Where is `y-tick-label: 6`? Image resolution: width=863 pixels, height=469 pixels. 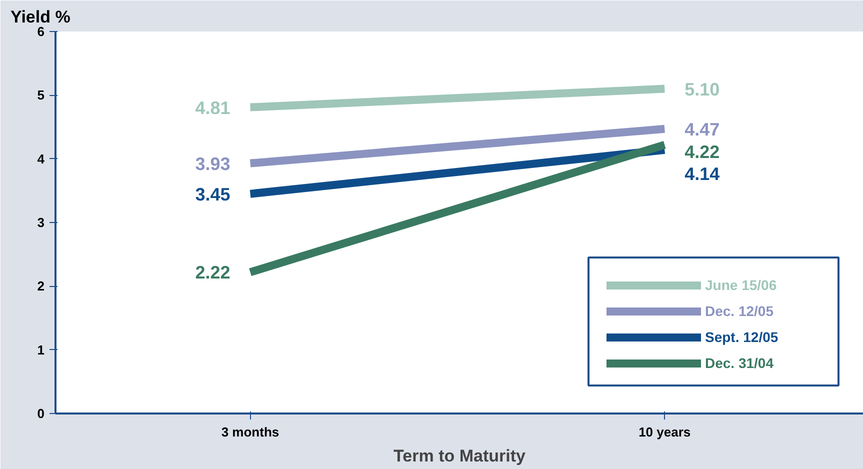 y-tick-label: 6 is located at coordinates (41, 31).